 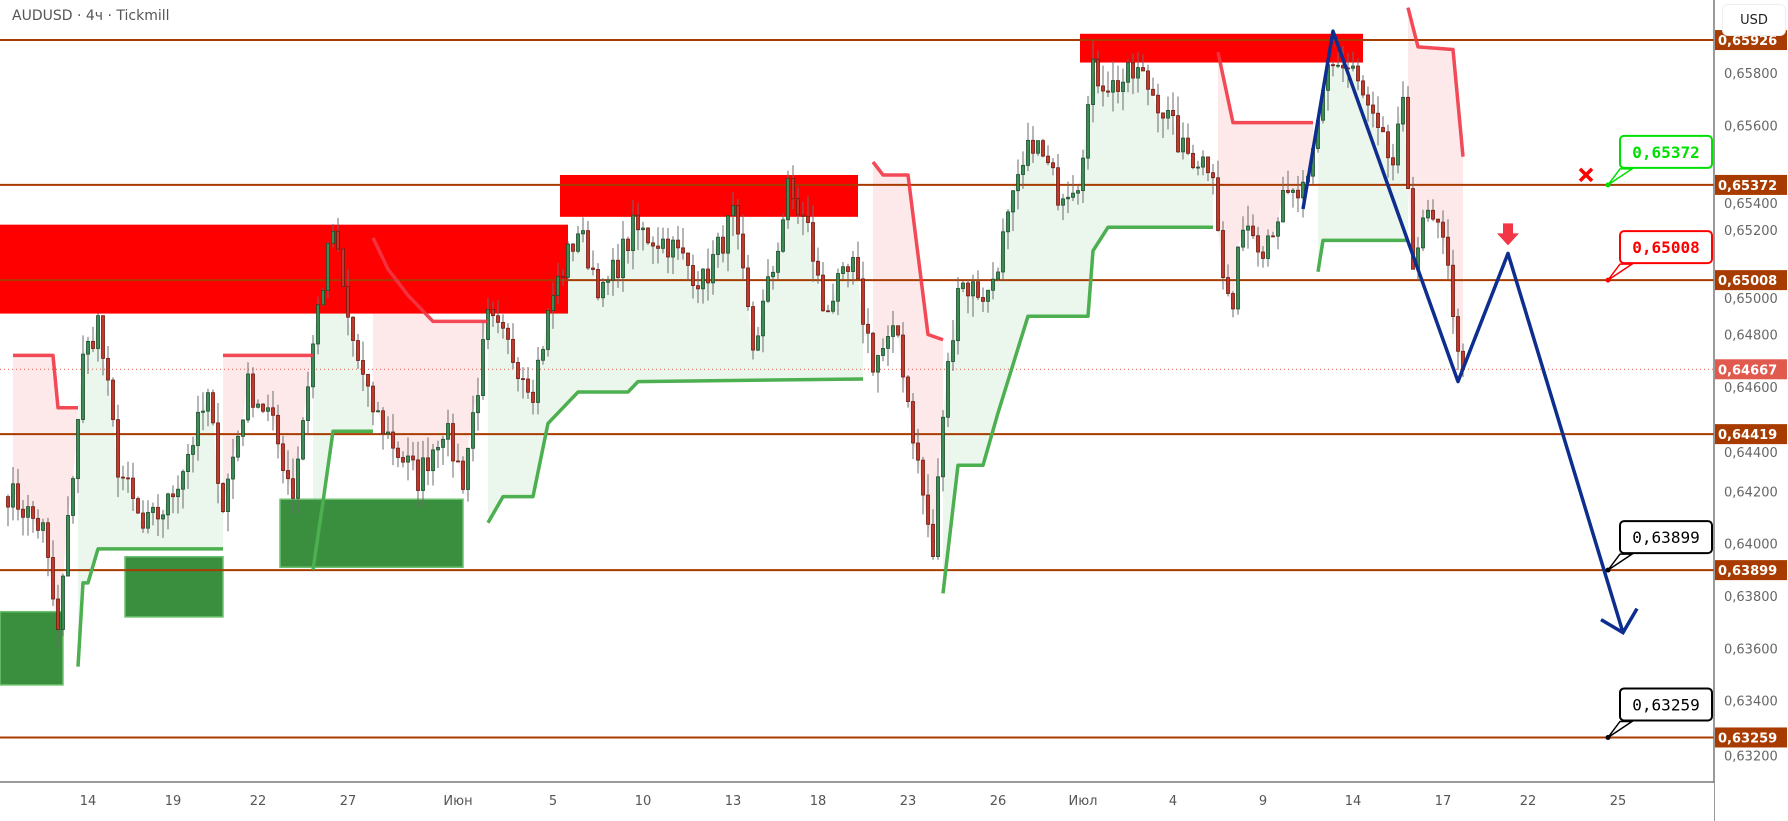 What do you see at coordinates (857, 802) in the screenshot?
I see `time-axis` at bounding box center [857, 802].